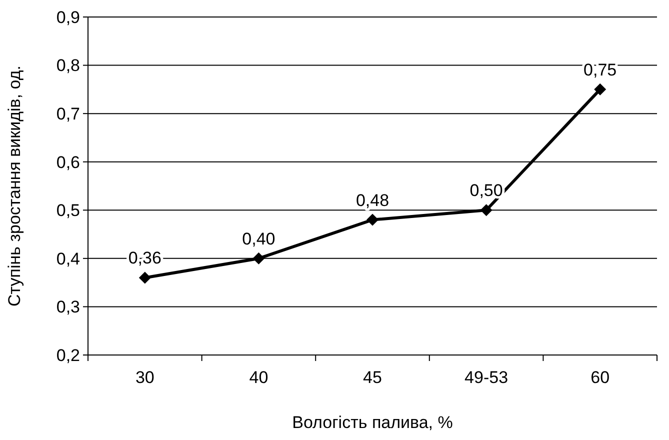 Image resolution: width=669 pixels, height=440 pixels. What do you see at coordinates (600, 377) in the screenshot?
I see `x-tick-label: 60` at bounding box center [600, 377].